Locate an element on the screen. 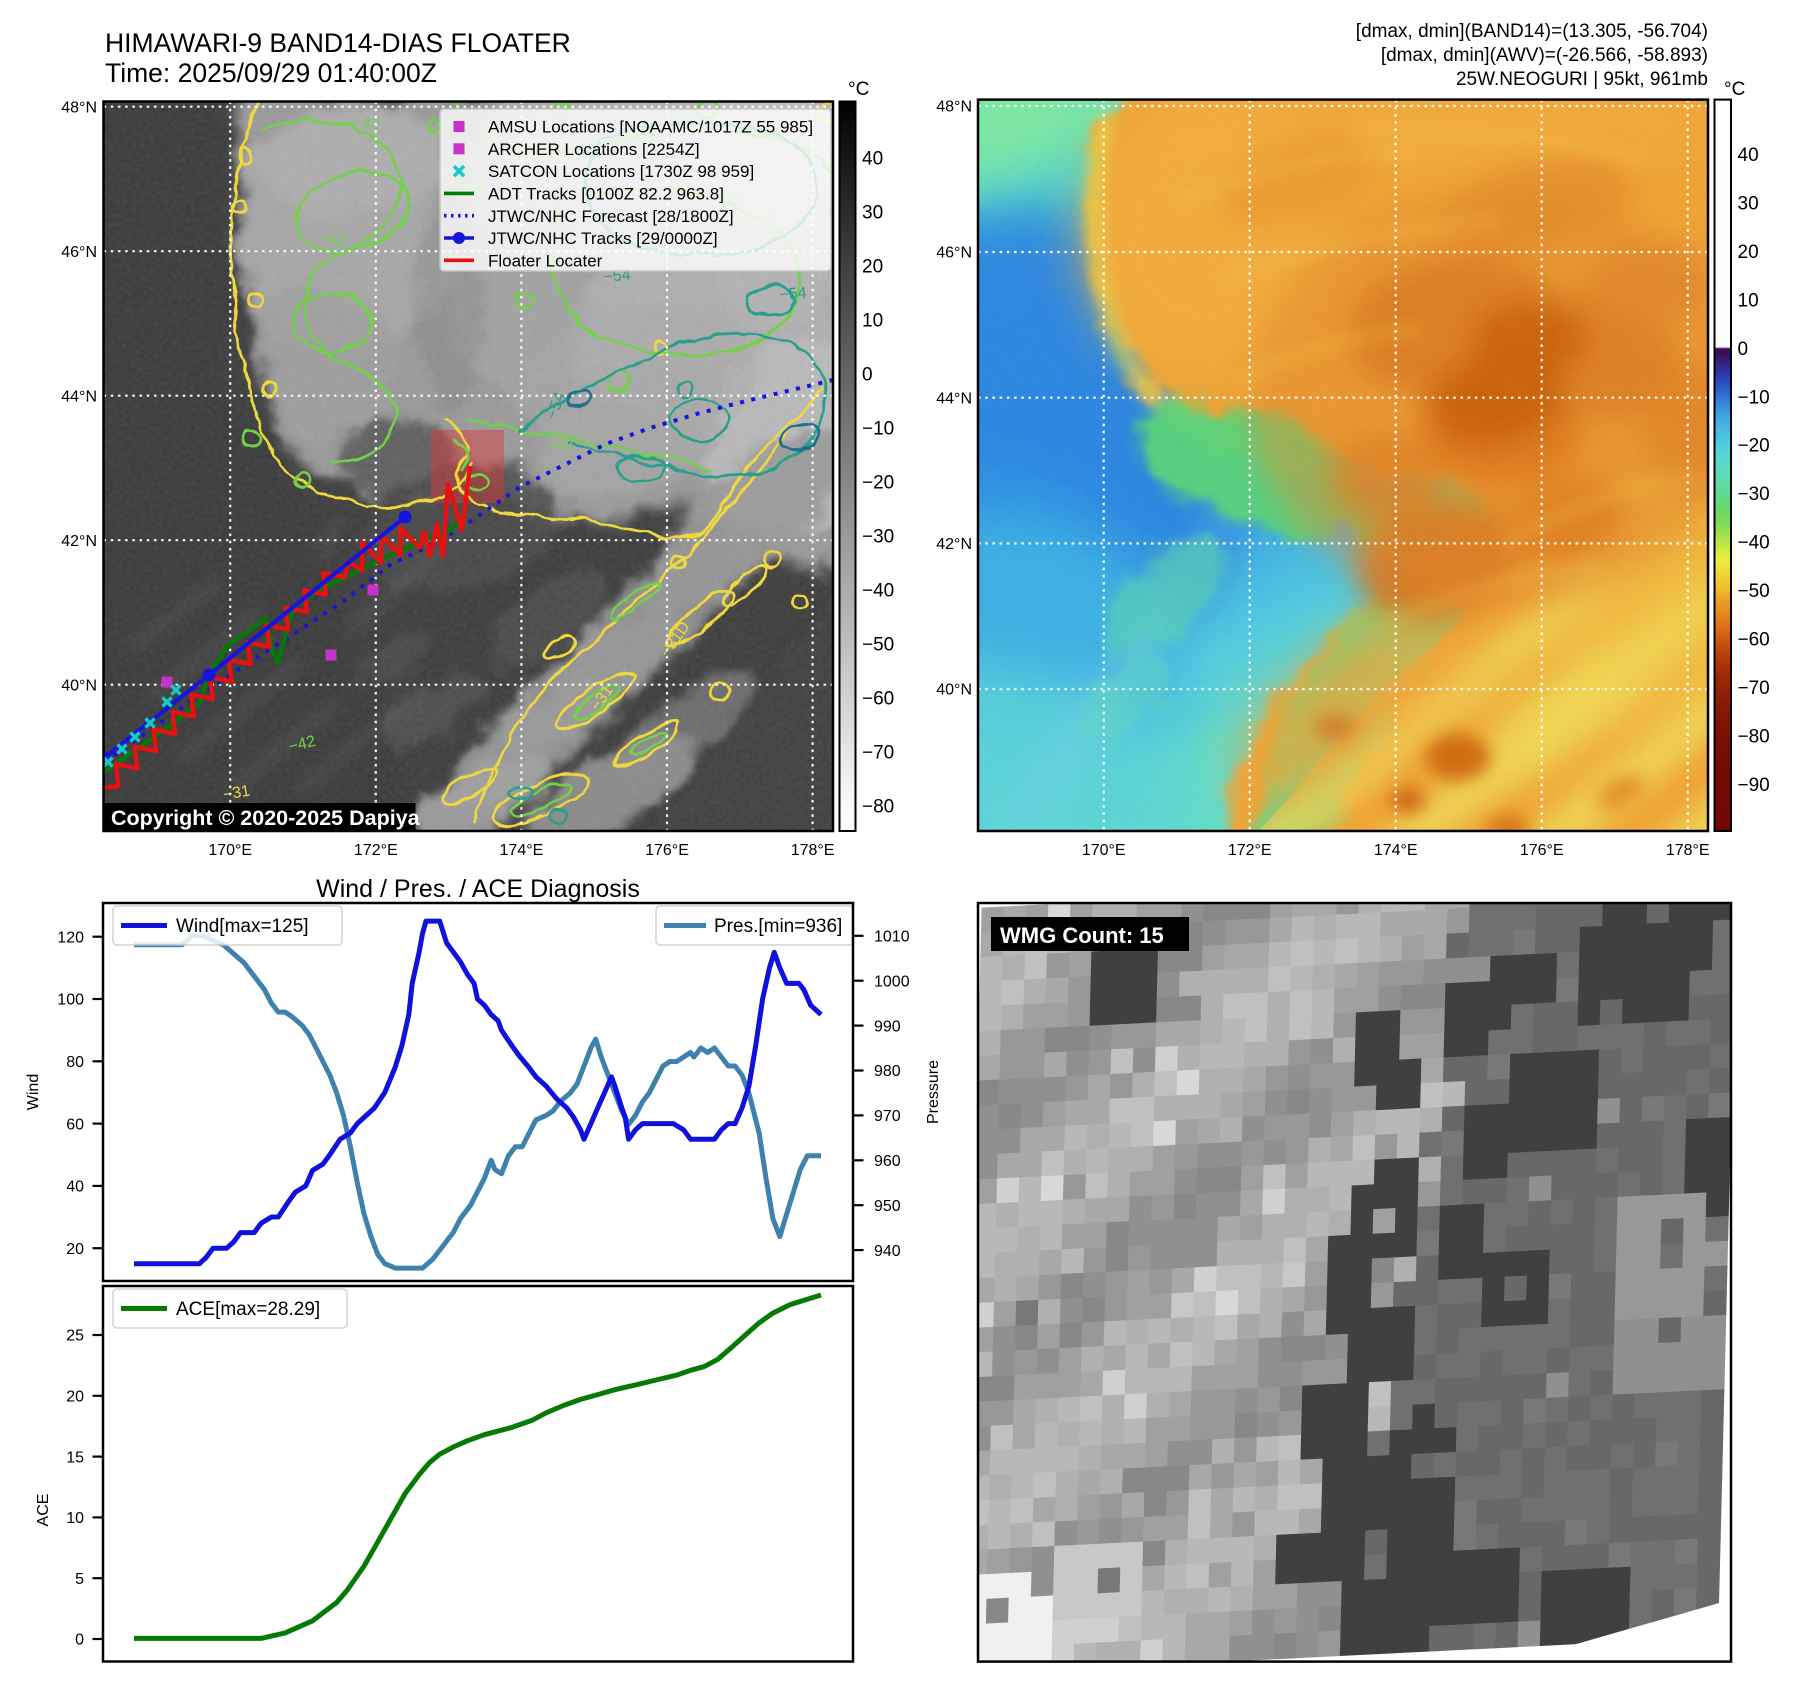  svg-text: Copyright © 2020-2025 Dapiya is located at coordinates (266, 818).